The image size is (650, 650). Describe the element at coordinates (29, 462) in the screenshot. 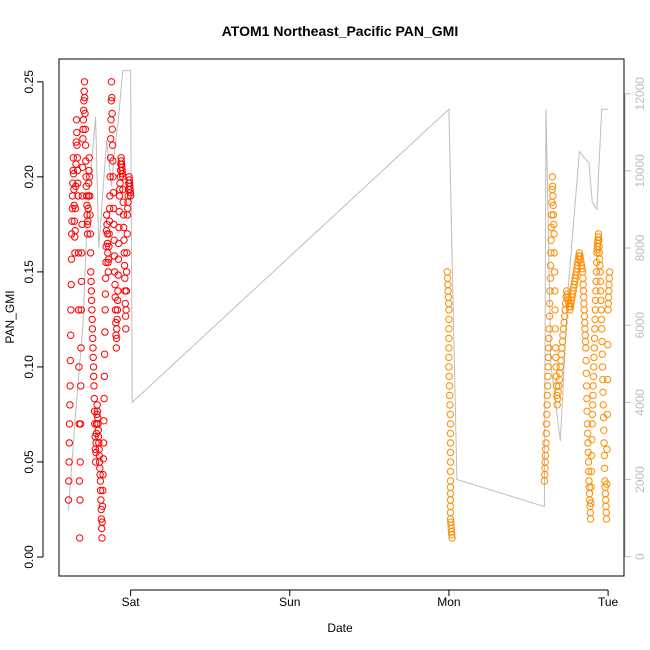

I see `y-tick-label: 0.05` at that location.